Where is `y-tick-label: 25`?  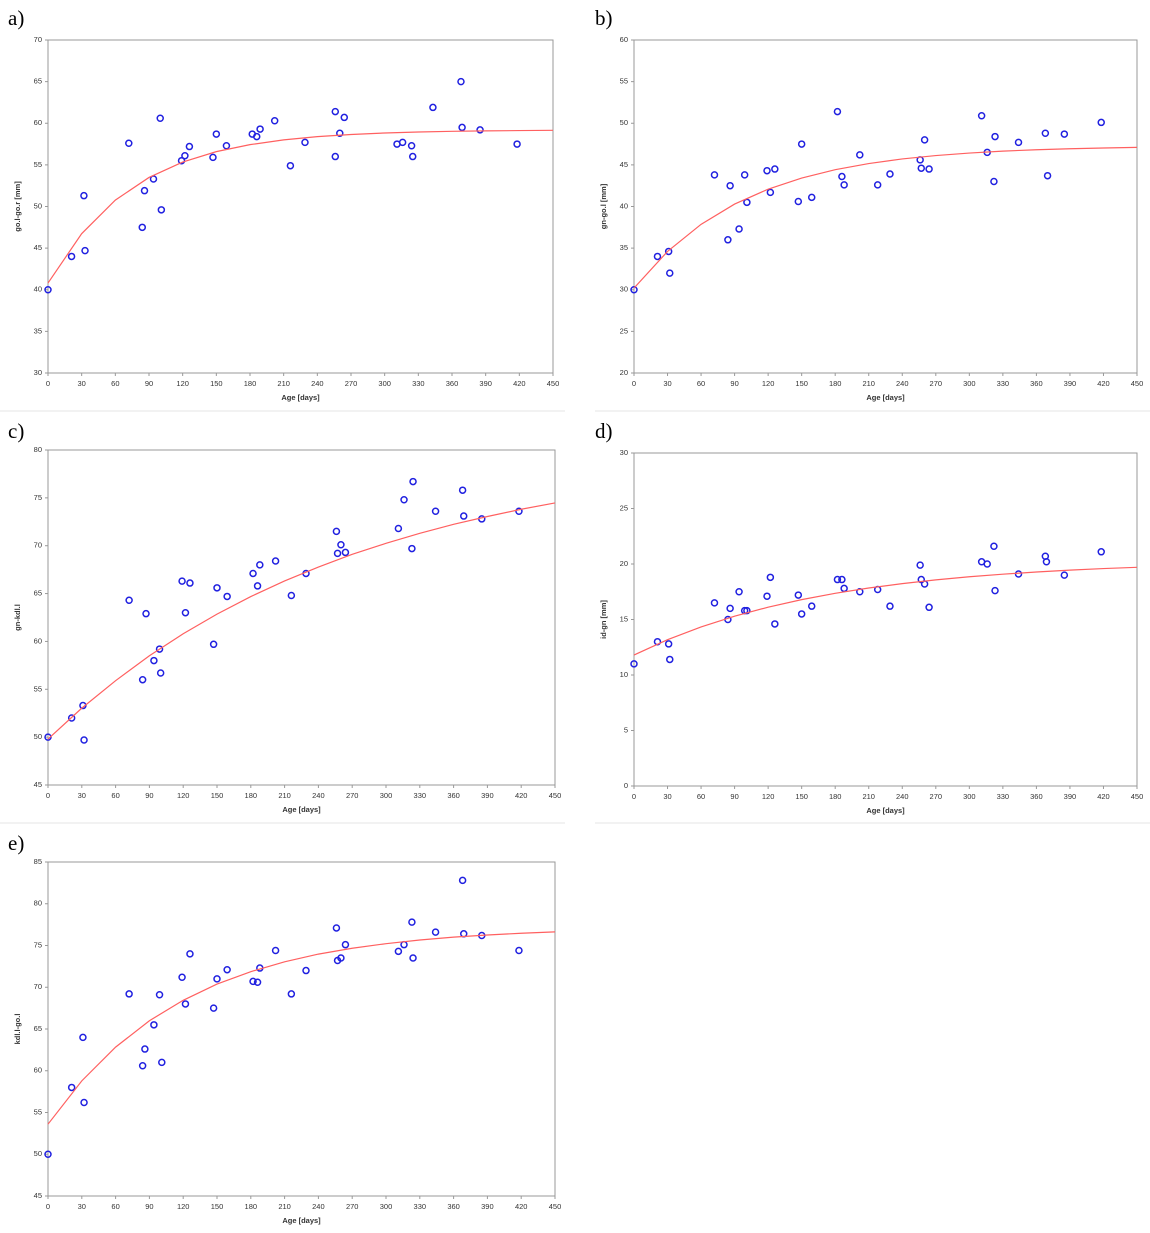
y-tick-label: 25 is located at coordinates (624, 330).